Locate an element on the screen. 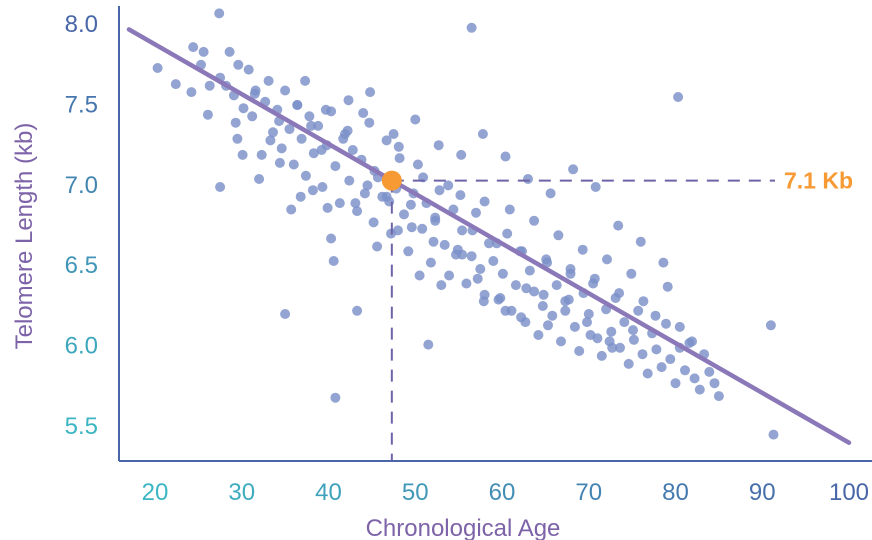 The image size is (872, 540). x-tick-label: 100 is located at coordinates (849, 492).